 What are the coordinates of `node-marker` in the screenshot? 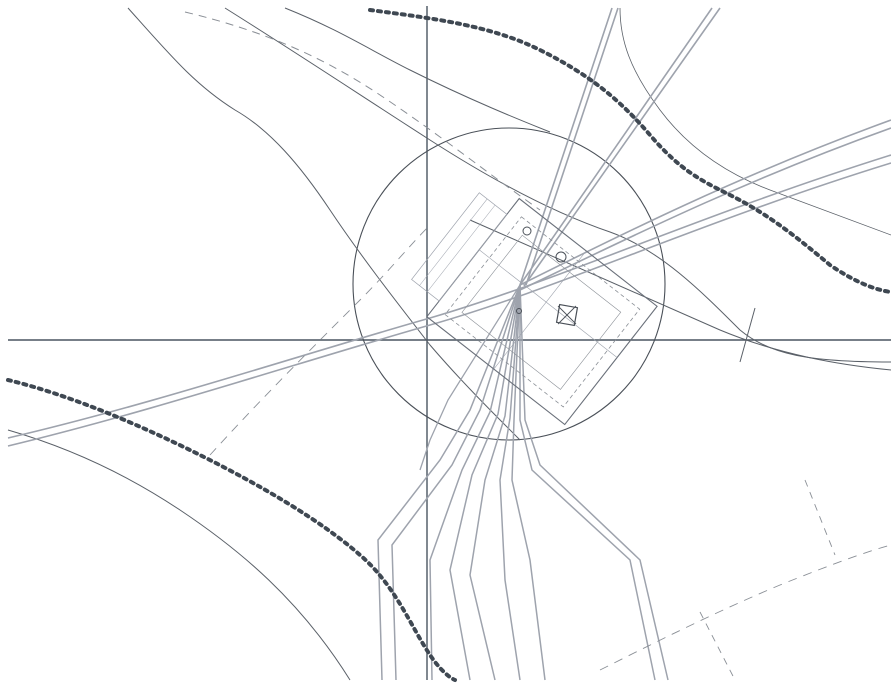 It's located at (519, 311).